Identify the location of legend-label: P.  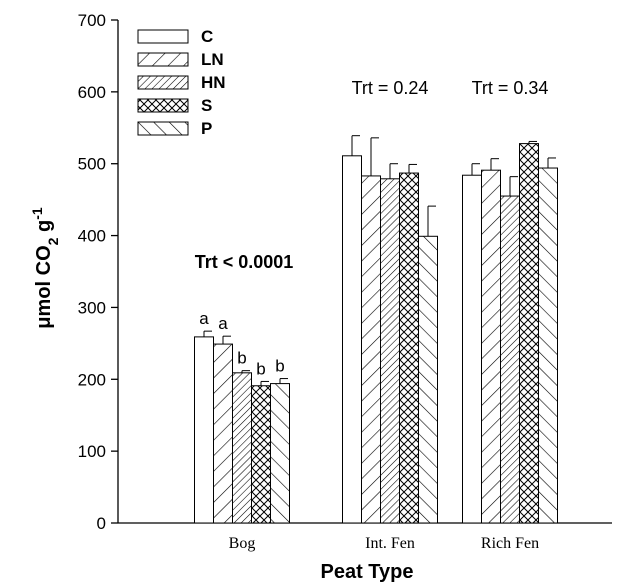
(206, 128).